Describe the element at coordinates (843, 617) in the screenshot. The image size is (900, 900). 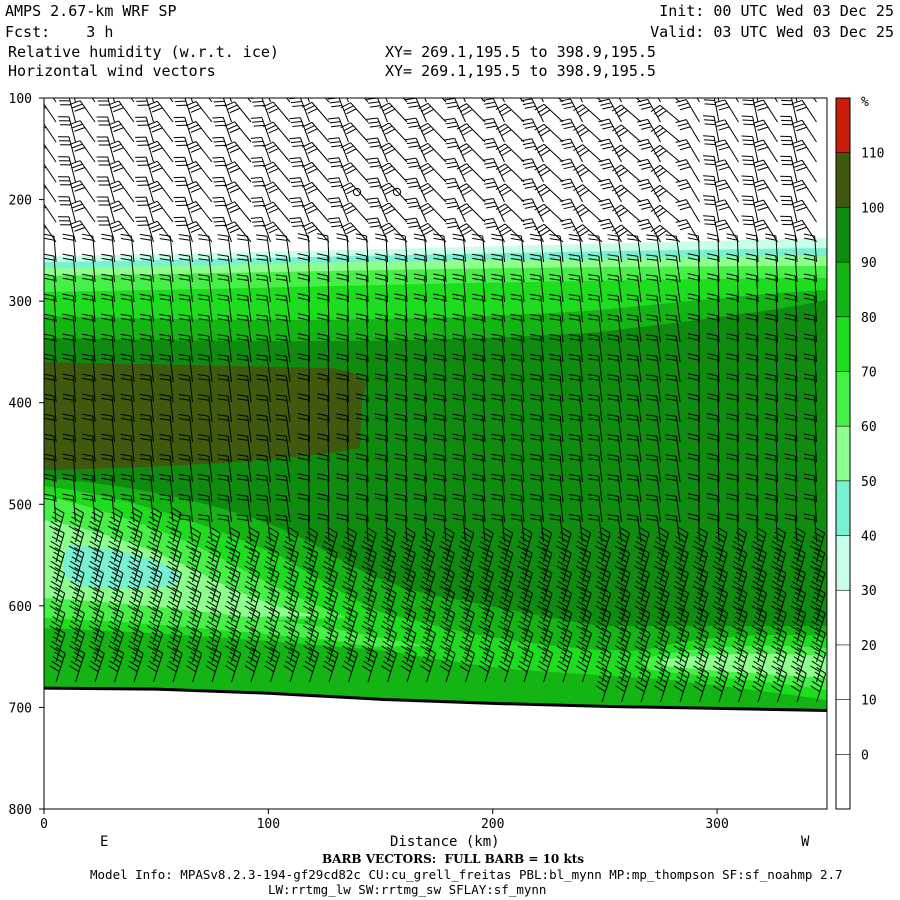
I see `colorbar-swatch` at that location.